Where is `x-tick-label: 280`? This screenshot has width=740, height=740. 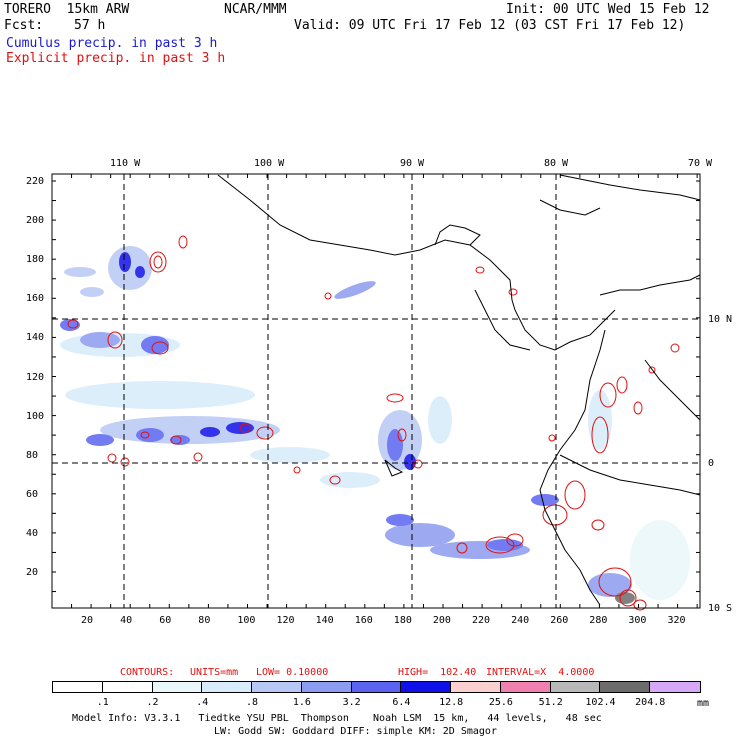
x-tick-label: 280 is located at coordinates (598, 620).